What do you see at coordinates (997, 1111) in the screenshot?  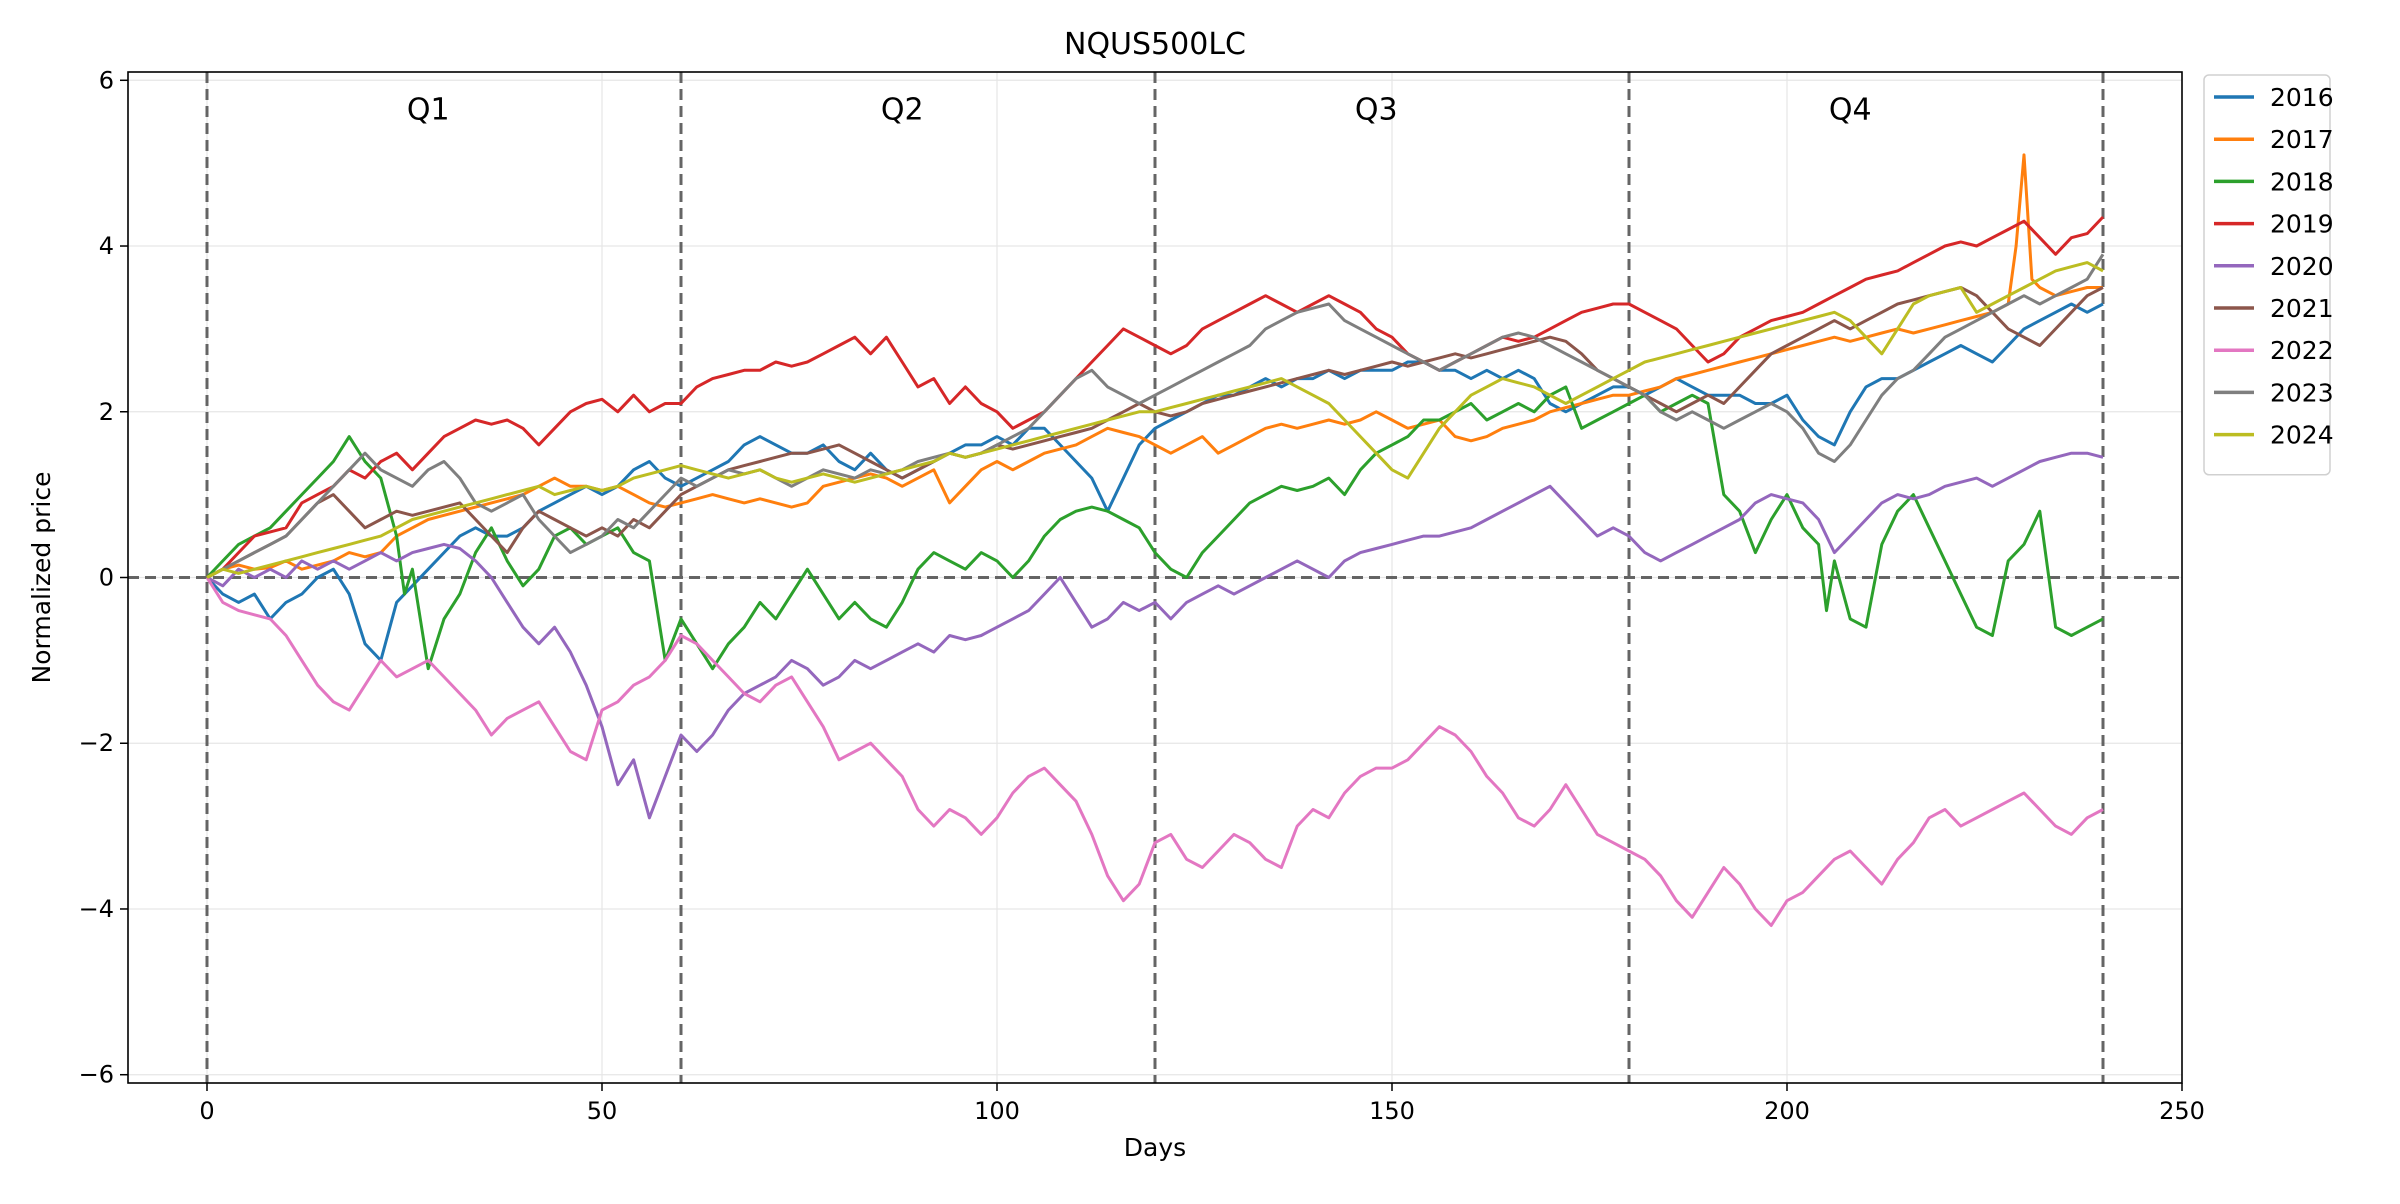 I see `x-tick-label: 100` at bounding box center [997, 1111].